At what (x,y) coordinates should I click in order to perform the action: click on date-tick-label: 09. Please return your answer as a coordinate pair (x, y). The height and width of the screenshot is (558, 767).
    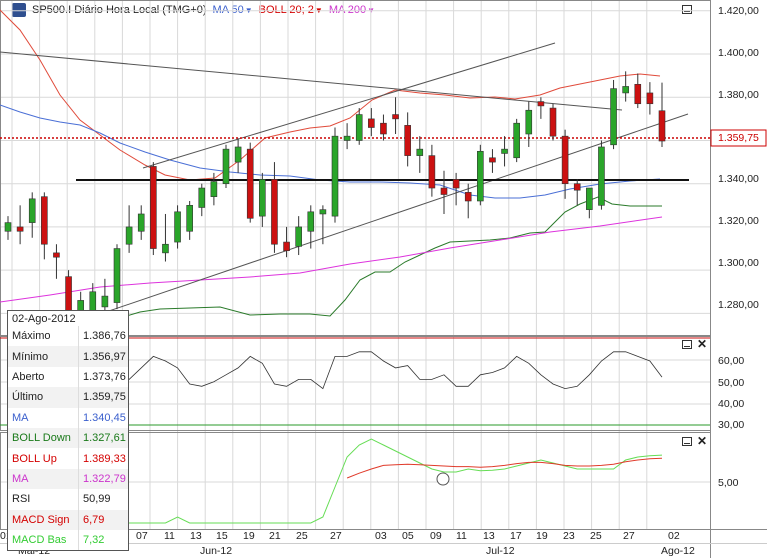
    Looking at the image, I should click on (436, 536).